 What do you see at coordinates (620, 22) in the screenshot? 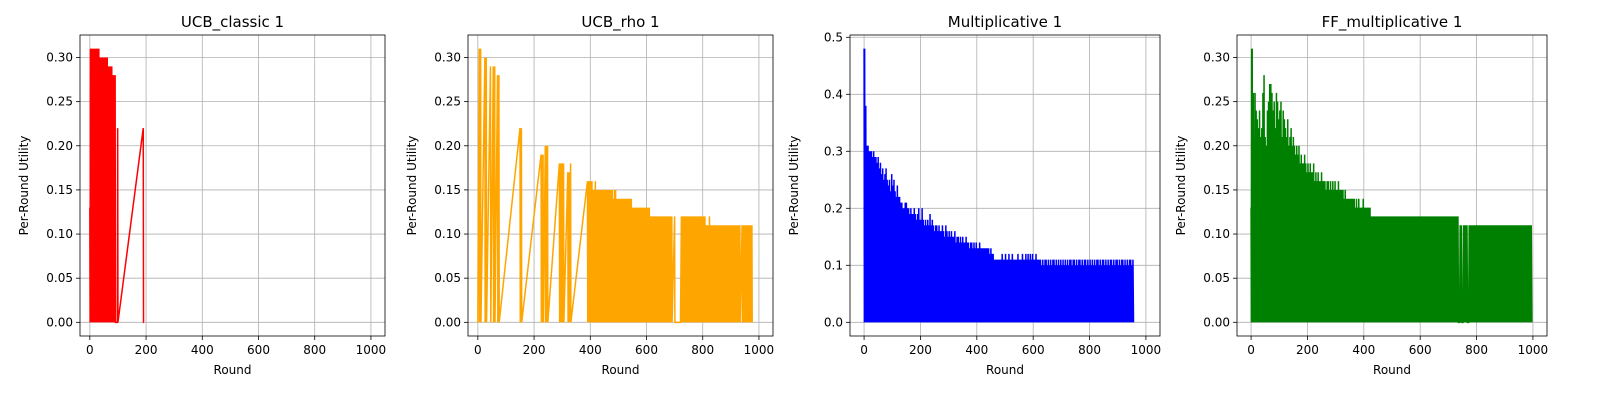
I see `chart-title: UCB_rho 1` at bounding box center [620, 22].